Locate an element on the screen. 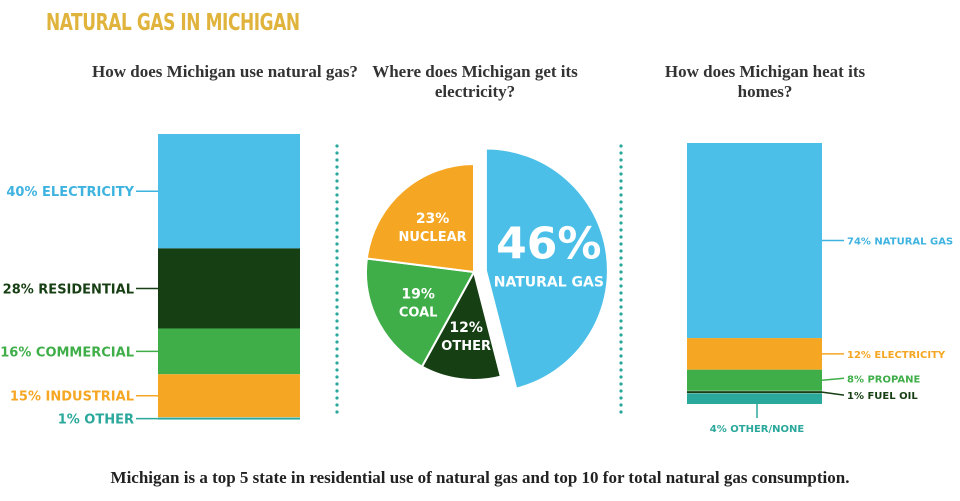 The image size is (960, 501). page-title: NATURAL GAS IN MICHIGAN is located at coordinates (173, 23).